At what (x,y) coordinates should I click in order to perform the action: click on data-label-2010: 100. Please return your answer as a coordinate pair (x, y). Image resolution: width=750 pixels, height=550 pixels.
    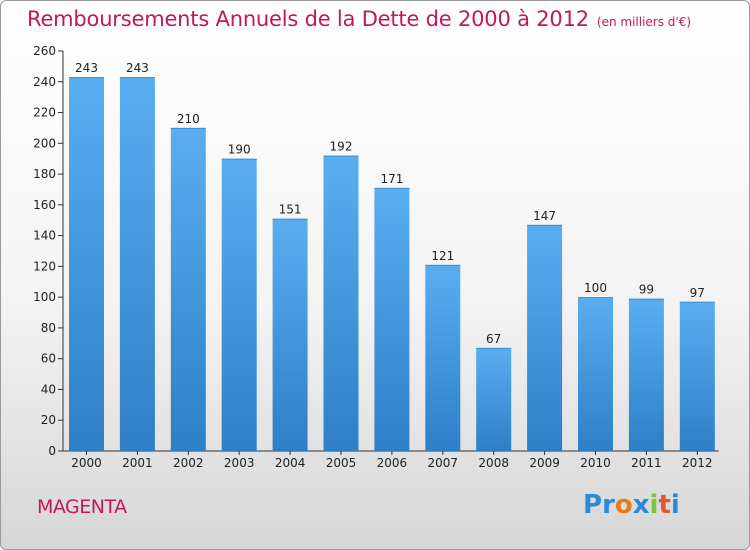
    Looking at the image, I should click on (595, 288).